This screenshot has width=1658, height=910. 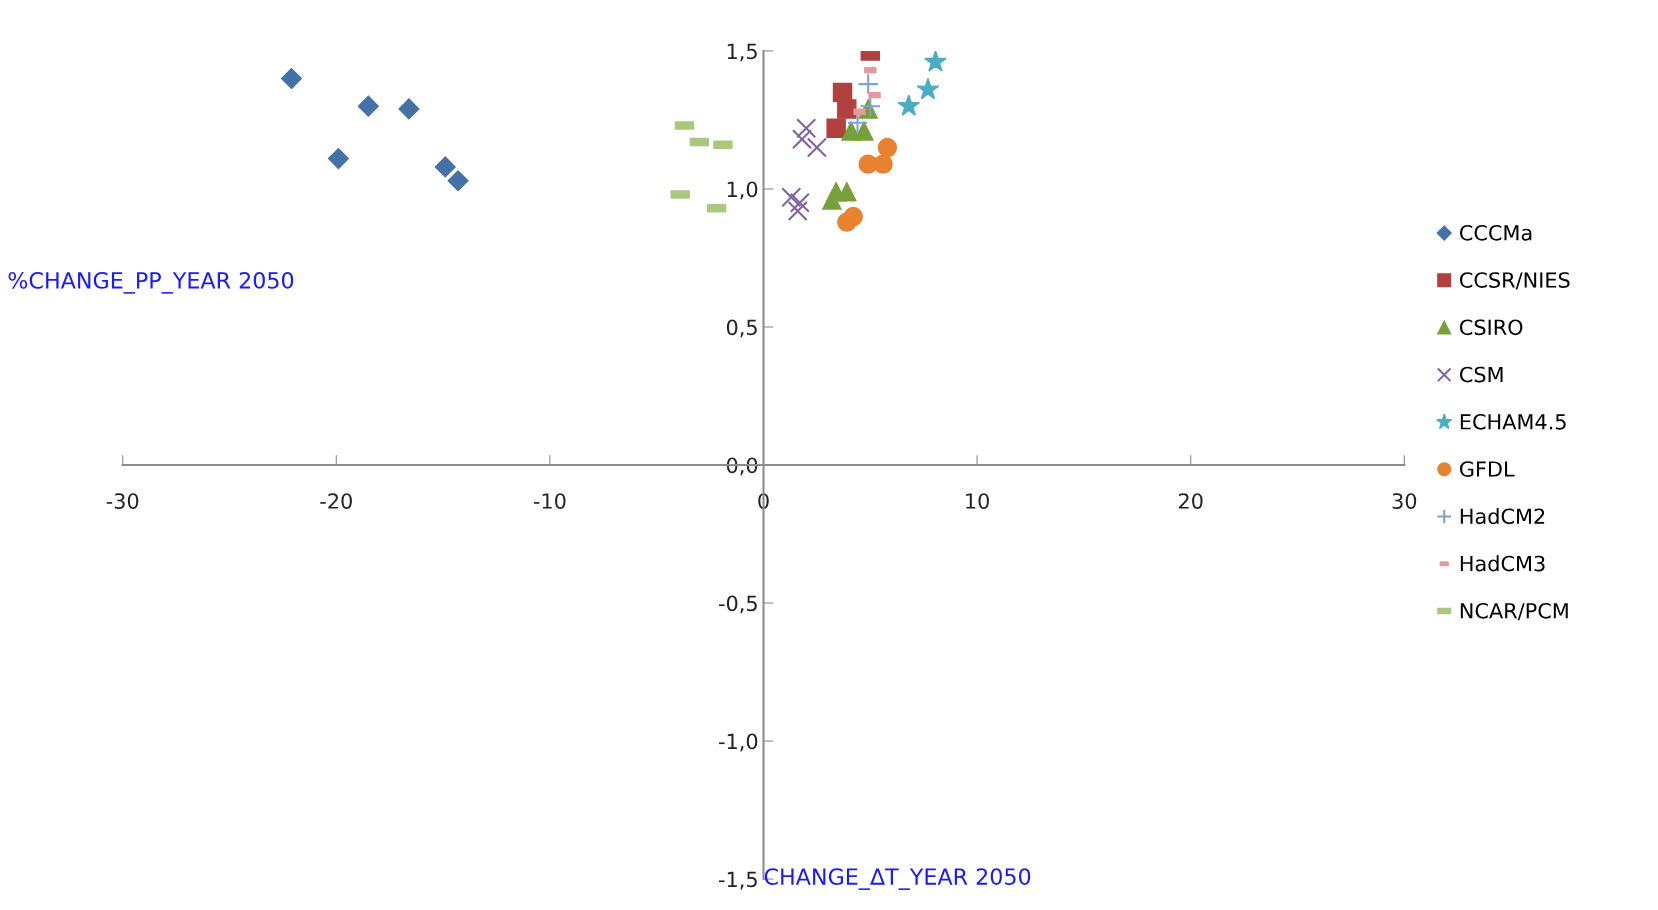 I want to click on x-tick-label: -30, so click(x=122, y=501).